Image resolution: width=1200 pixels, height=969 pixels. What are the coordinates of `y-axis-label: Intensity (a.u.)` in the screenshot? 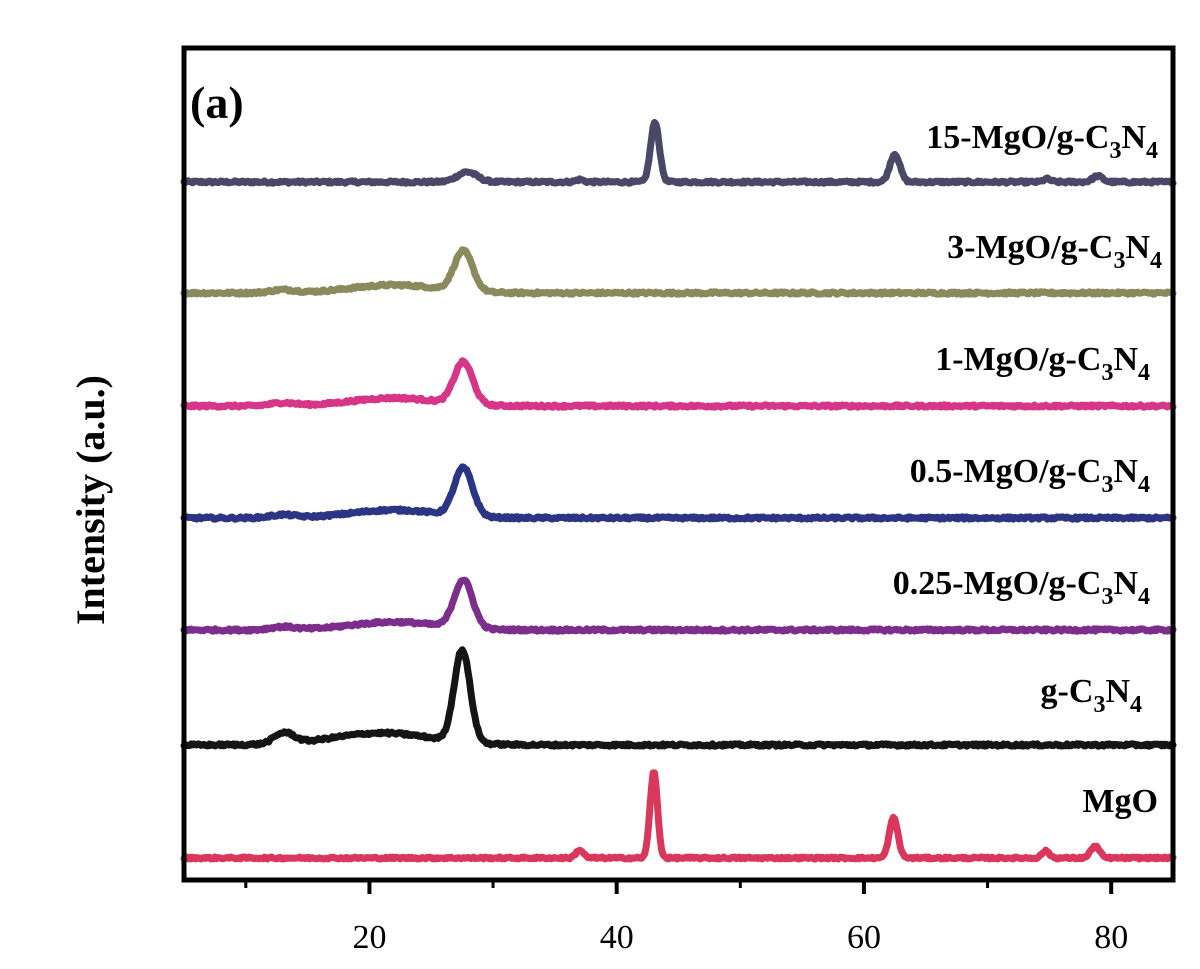 It's located at (90, 500).